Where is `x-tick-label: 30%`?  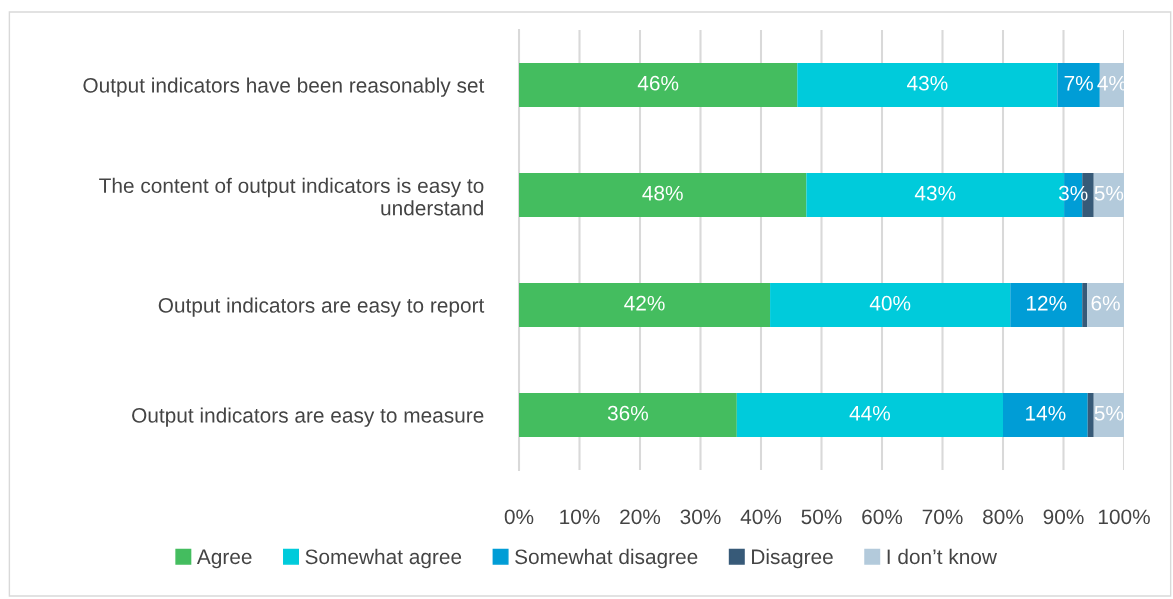
x-tick-label: 30% is located at coordinates (700, 517).